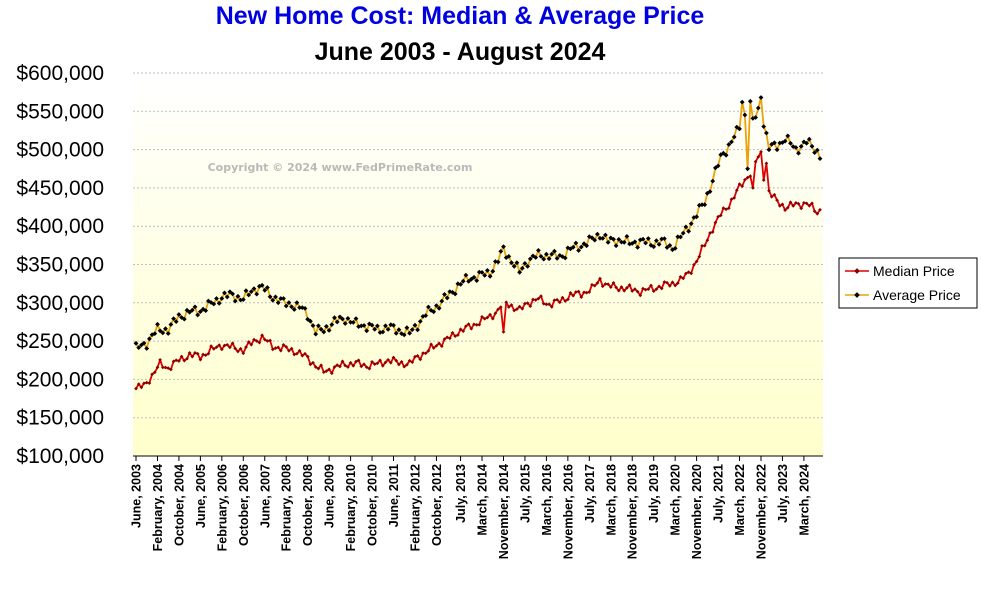 The image size is (981, 597). What do you see at coordinates (857, 271) in the screenshot?
I see `legend-marker` at bounding box center [857, 271].